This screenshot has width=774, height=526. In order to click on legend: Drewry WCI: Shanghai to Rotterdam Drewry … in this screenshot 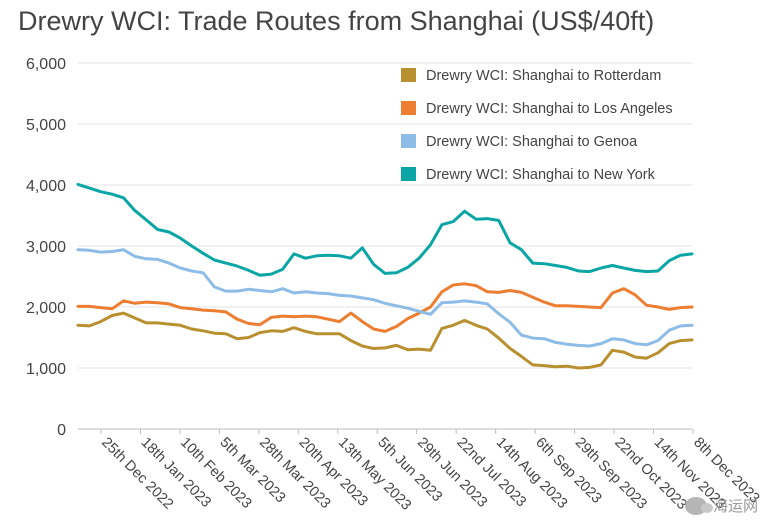, I will do `click(537, 125)`.